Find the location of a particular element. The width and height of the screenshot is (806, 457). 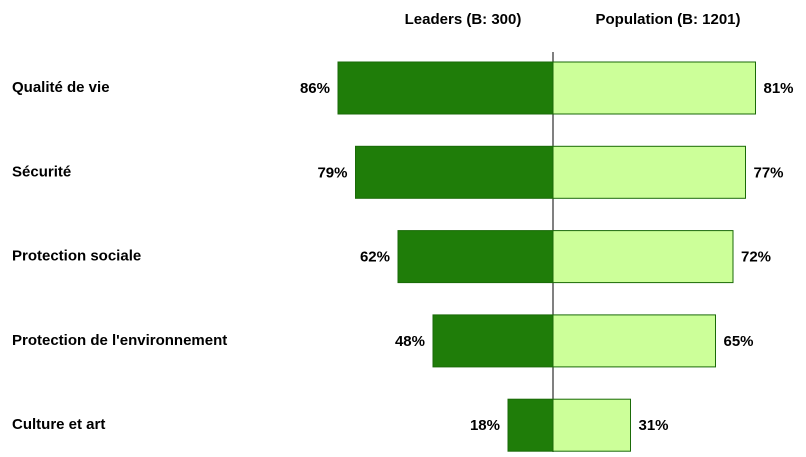

value-label: 18% is located at coordinates (485, 425).